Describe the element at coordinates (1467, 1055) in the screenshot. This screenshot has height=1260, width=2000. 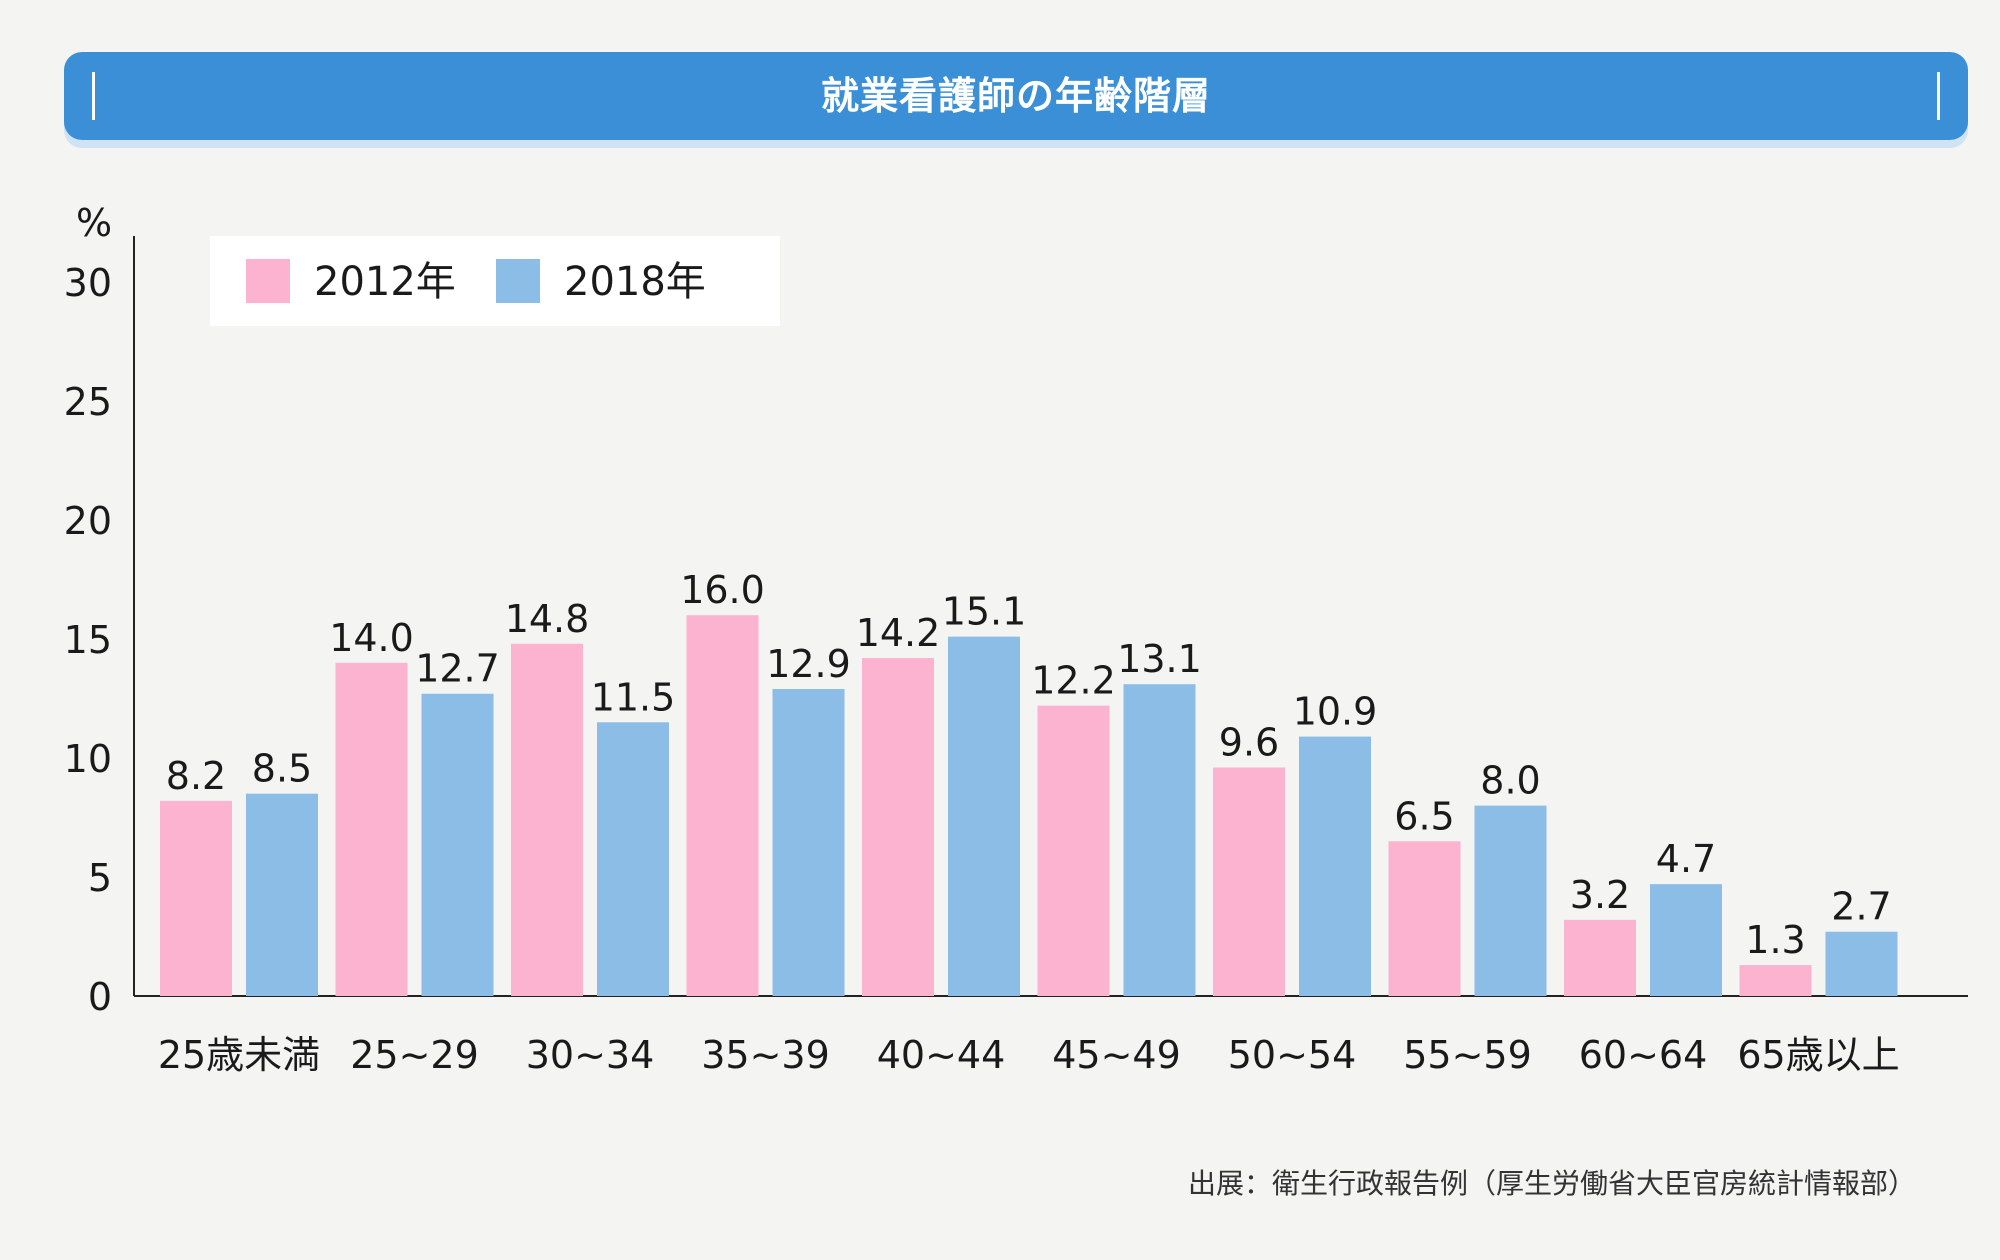
I see `x-category-label: 55~59` at that location.